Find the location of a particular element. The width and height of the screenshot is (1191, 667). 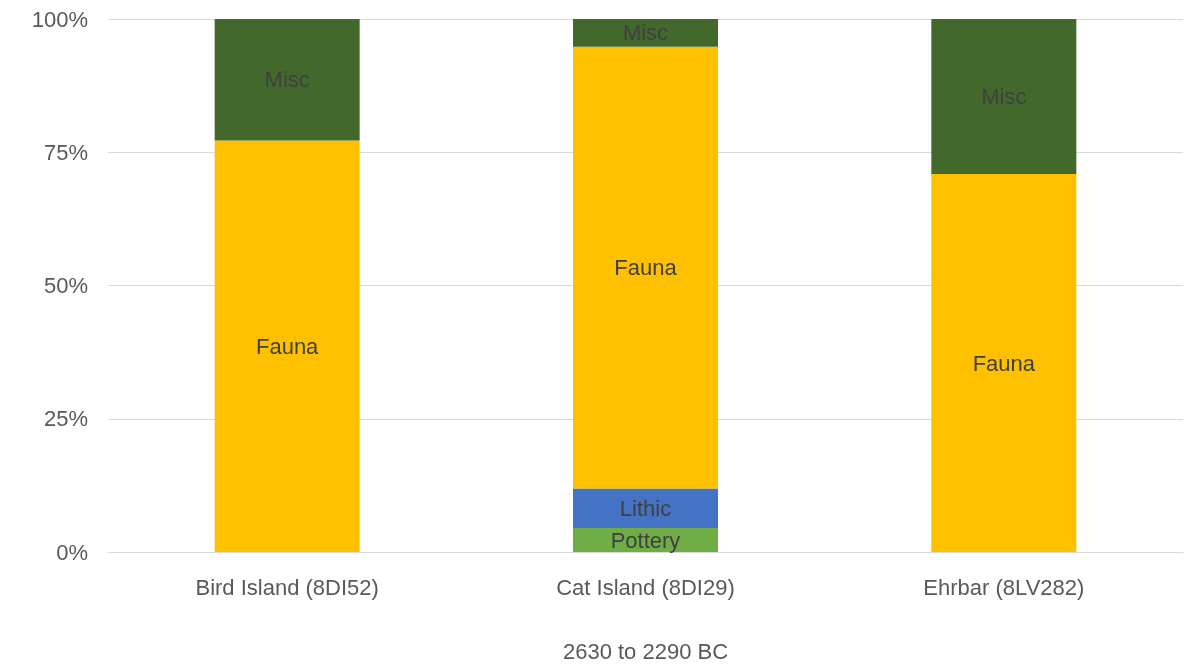

series-label: Pottery is located at coordinates (645, 540).